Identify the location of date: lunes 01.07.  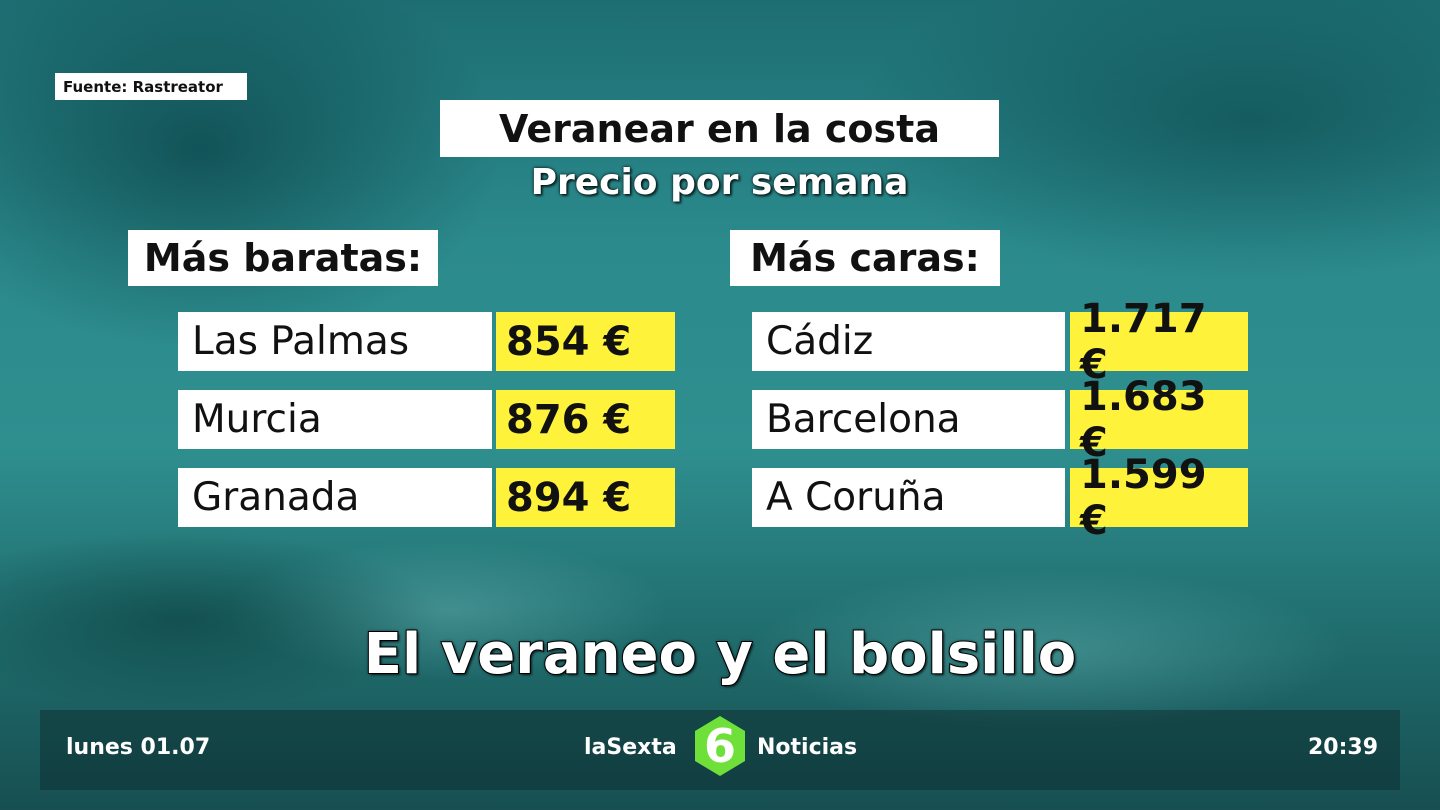
(138, 747).